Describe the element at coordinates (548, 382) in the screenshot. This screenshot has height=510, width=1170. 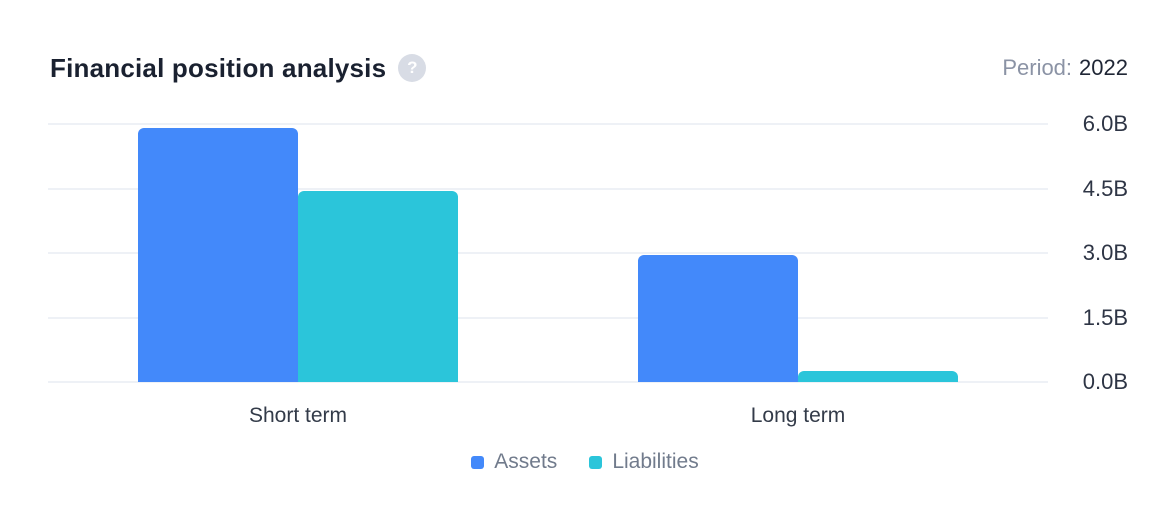
I see `gridline-0-0b` at that location.